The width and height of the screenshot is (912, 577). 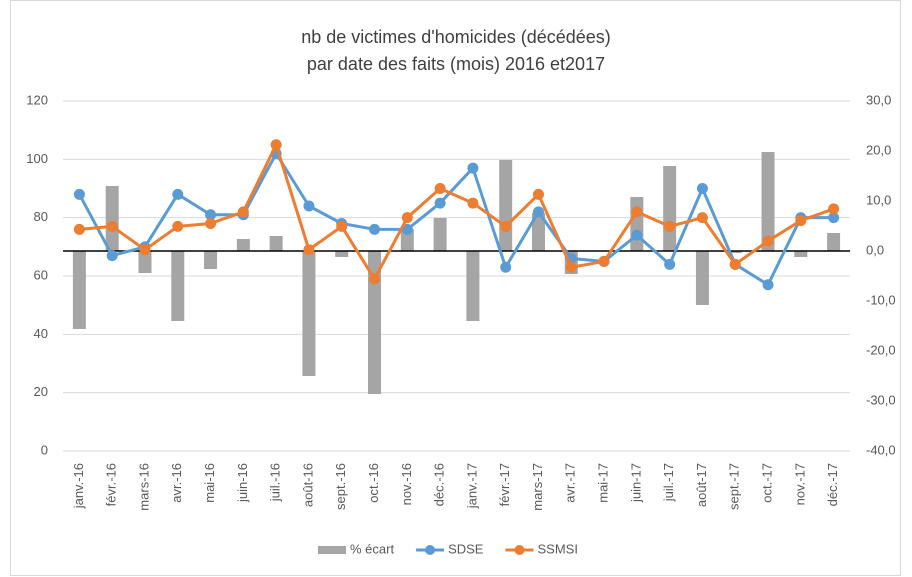 I want to click on x-tick-label: févr.-17, so click(x=504, y=484).